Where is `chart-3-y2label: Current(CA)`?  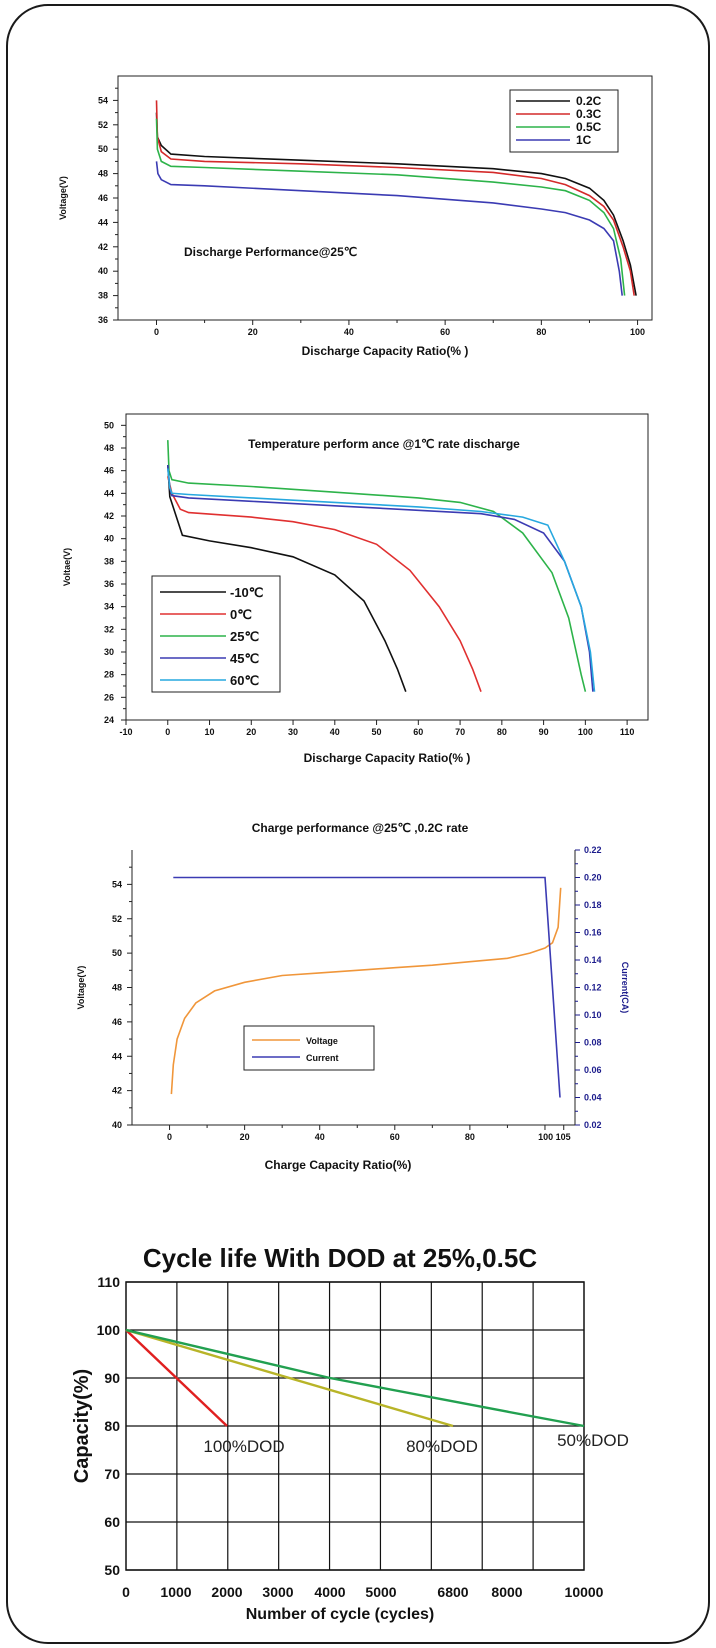
chart-3-y2label: Current(CA) is located at coordinates (625, 988).